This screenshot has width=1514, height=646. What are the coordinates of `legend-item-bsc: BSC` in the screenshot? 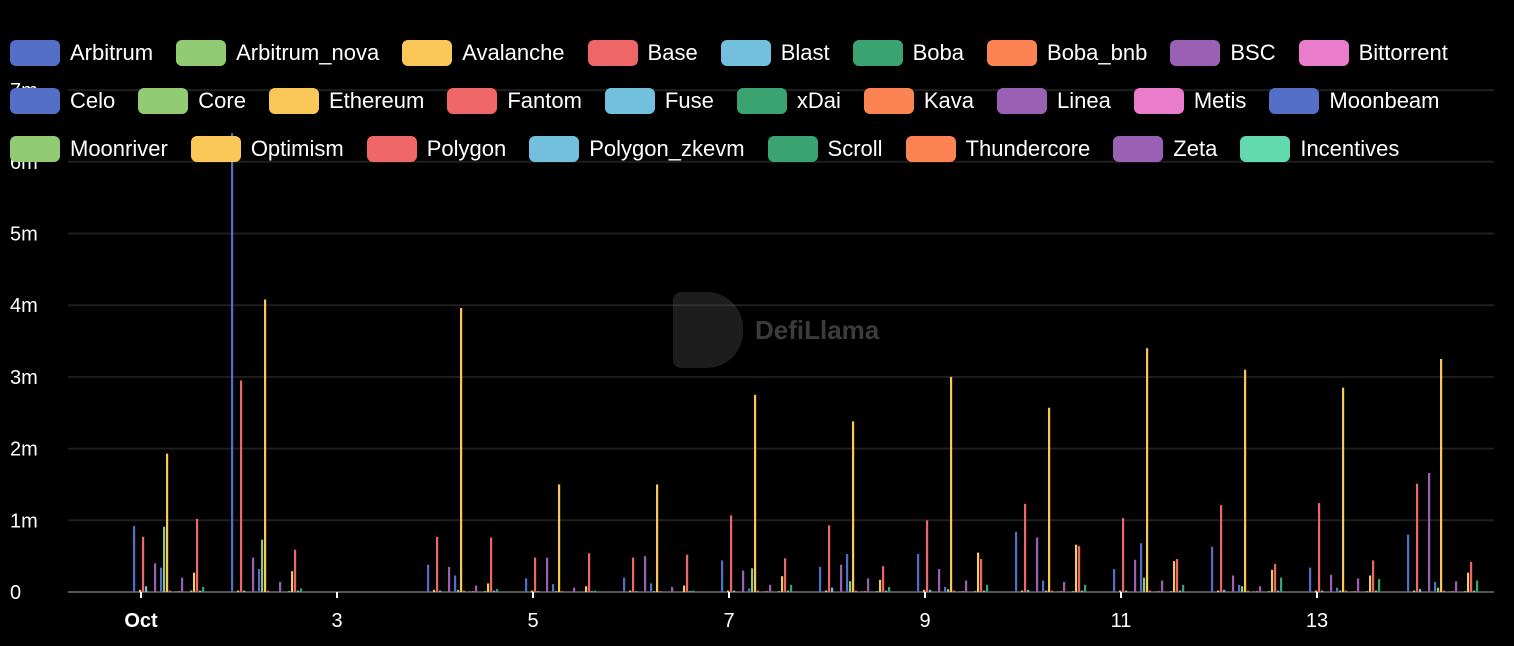 It's located at (1223, 53).